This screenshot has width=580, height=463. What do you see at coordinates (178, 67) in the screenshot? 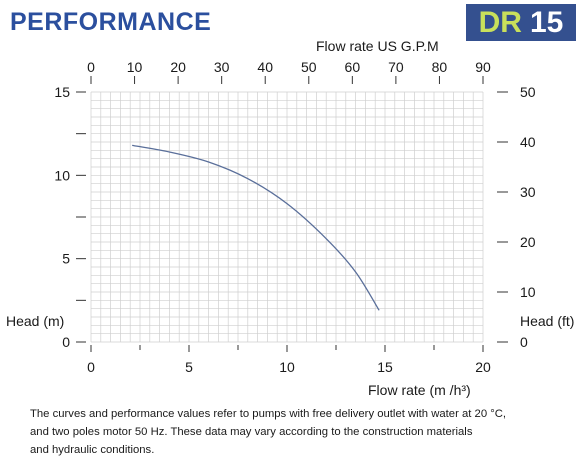
I see `x2-tick-label: 20` at bounding box center [178, 67].